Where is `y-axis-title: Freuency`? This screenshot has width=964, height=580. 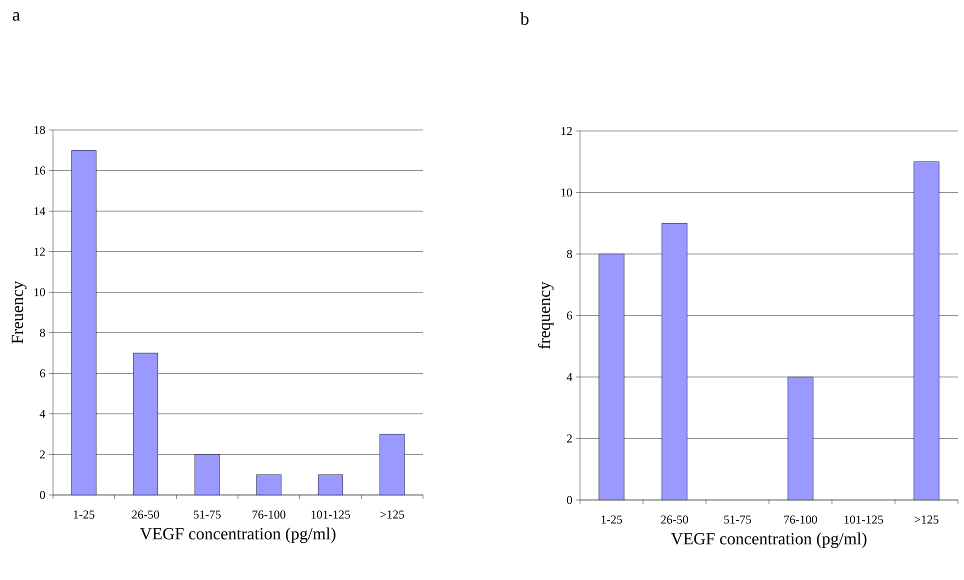 y-axis-title: Freuency is located at coordinates (19, 312).